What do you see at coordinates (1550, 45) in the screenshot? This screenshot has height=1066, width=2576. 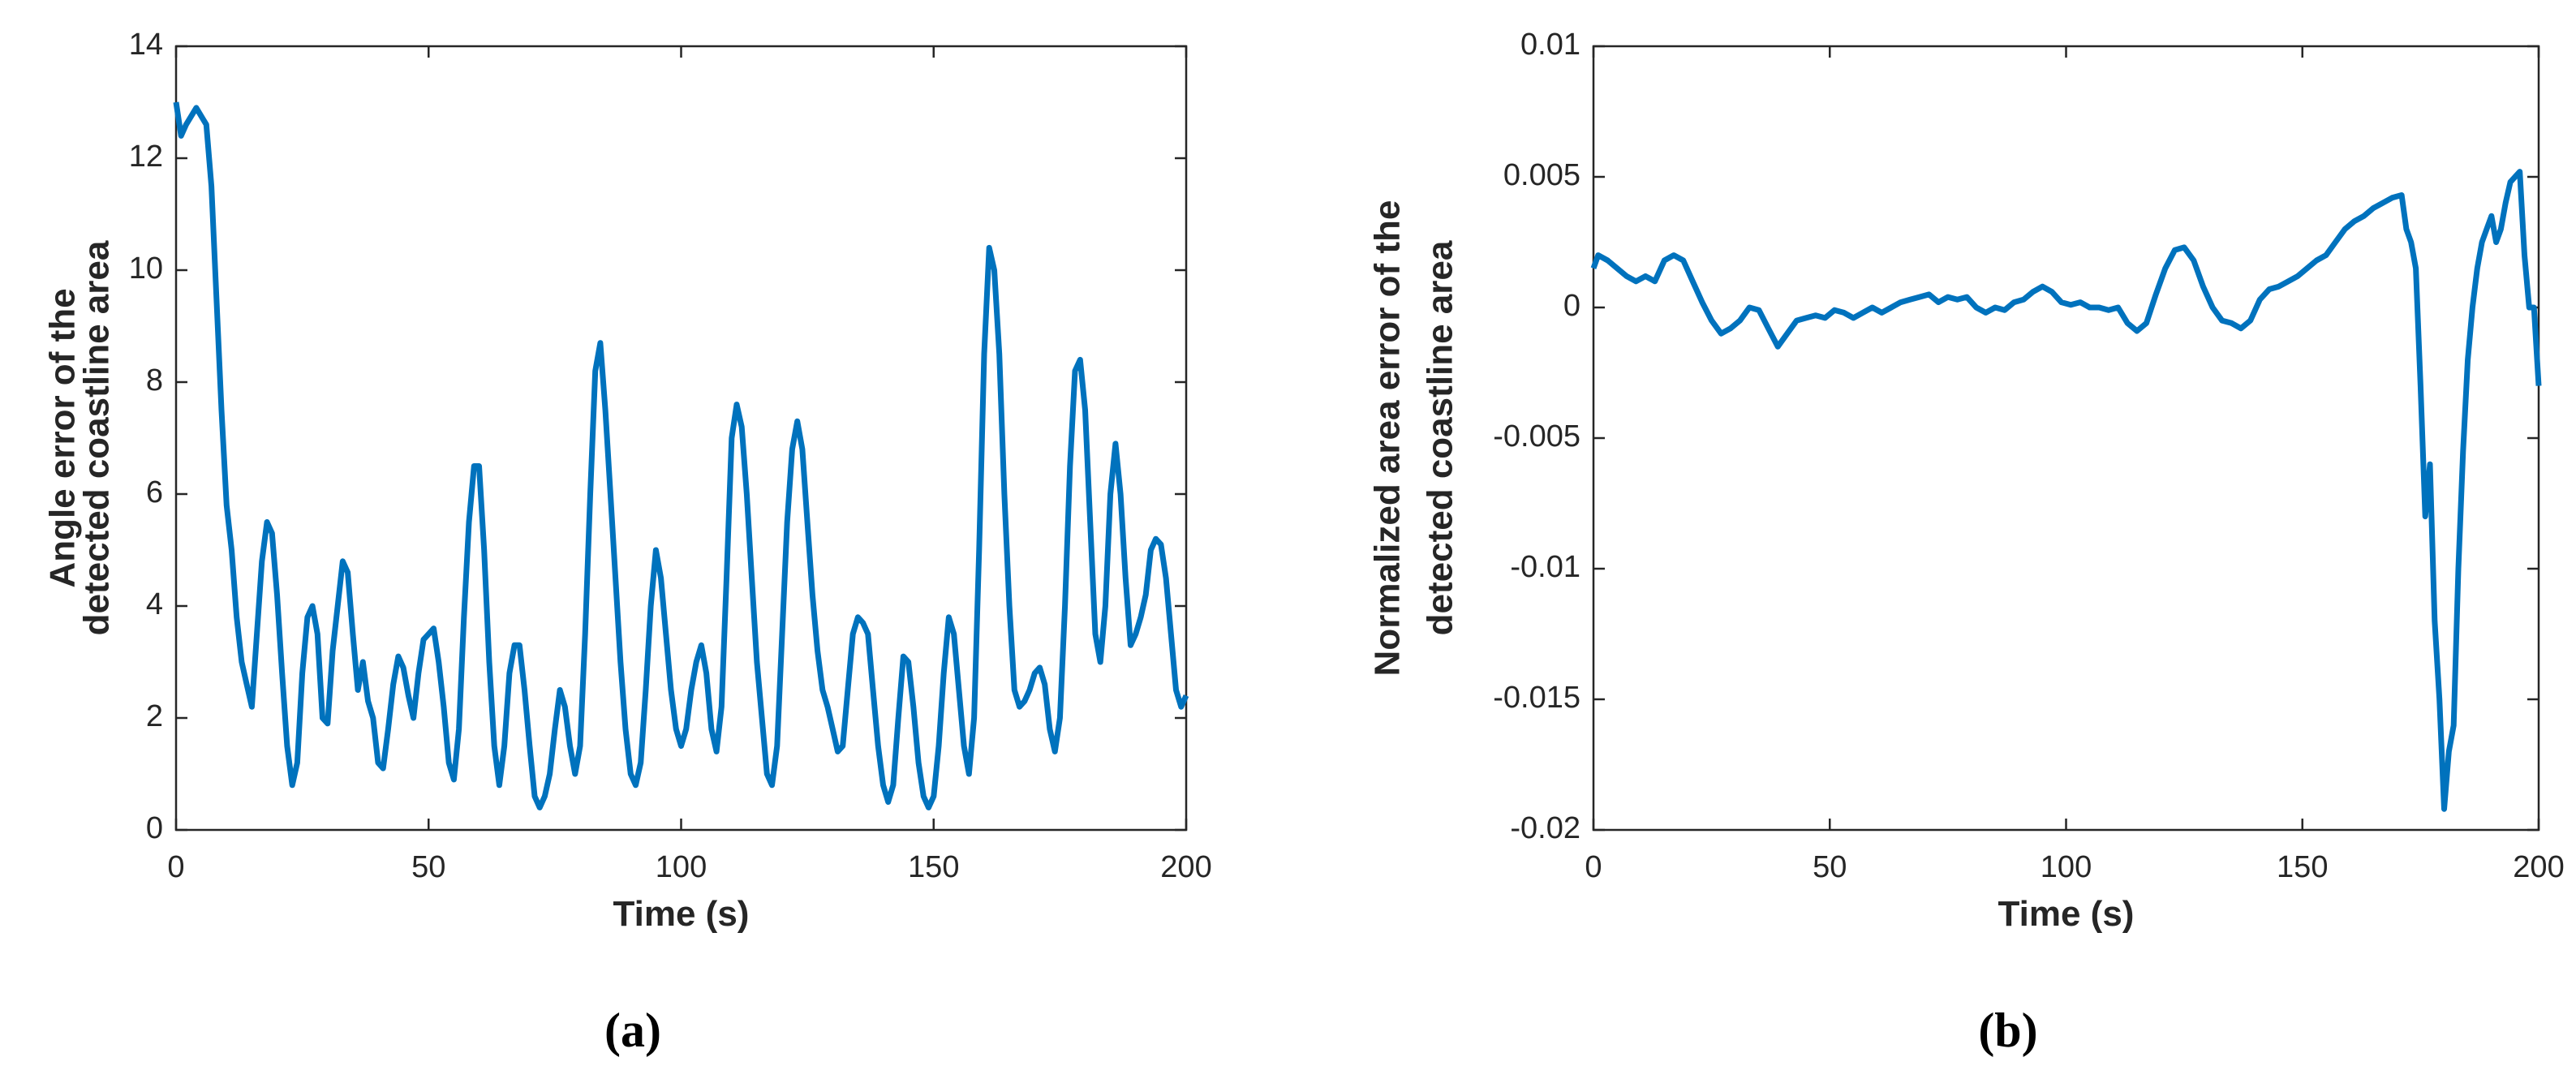 I see `y-tick-label: 0.01` at bounding box center [1550, 45].